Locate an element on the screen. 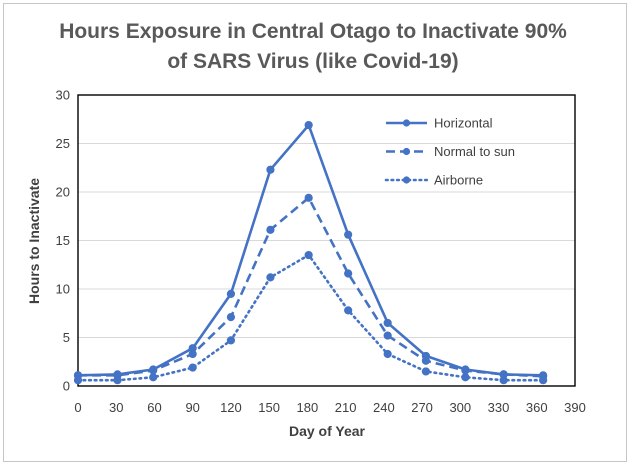 This screenshot has height=467, width=632. x-tick-label: 210 is located at coordinates (346, 407).